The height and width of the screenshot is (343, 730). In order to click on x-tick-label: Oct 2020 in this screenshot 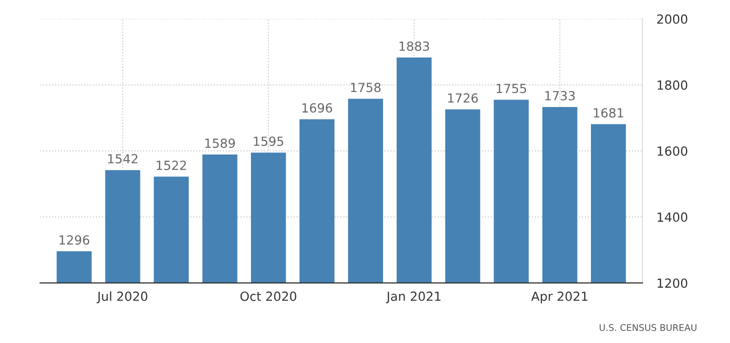, I will do `click(268, 296)`.